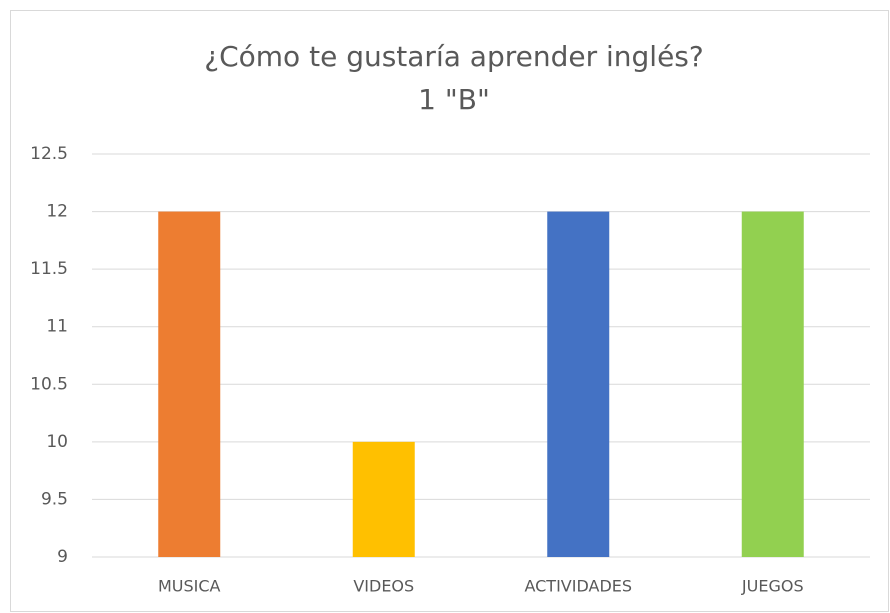 The image size is (890, 613). Describe the element at coordinates (49, 384) in the screenshot. I see `y-tick-label: 10.5` at that location.